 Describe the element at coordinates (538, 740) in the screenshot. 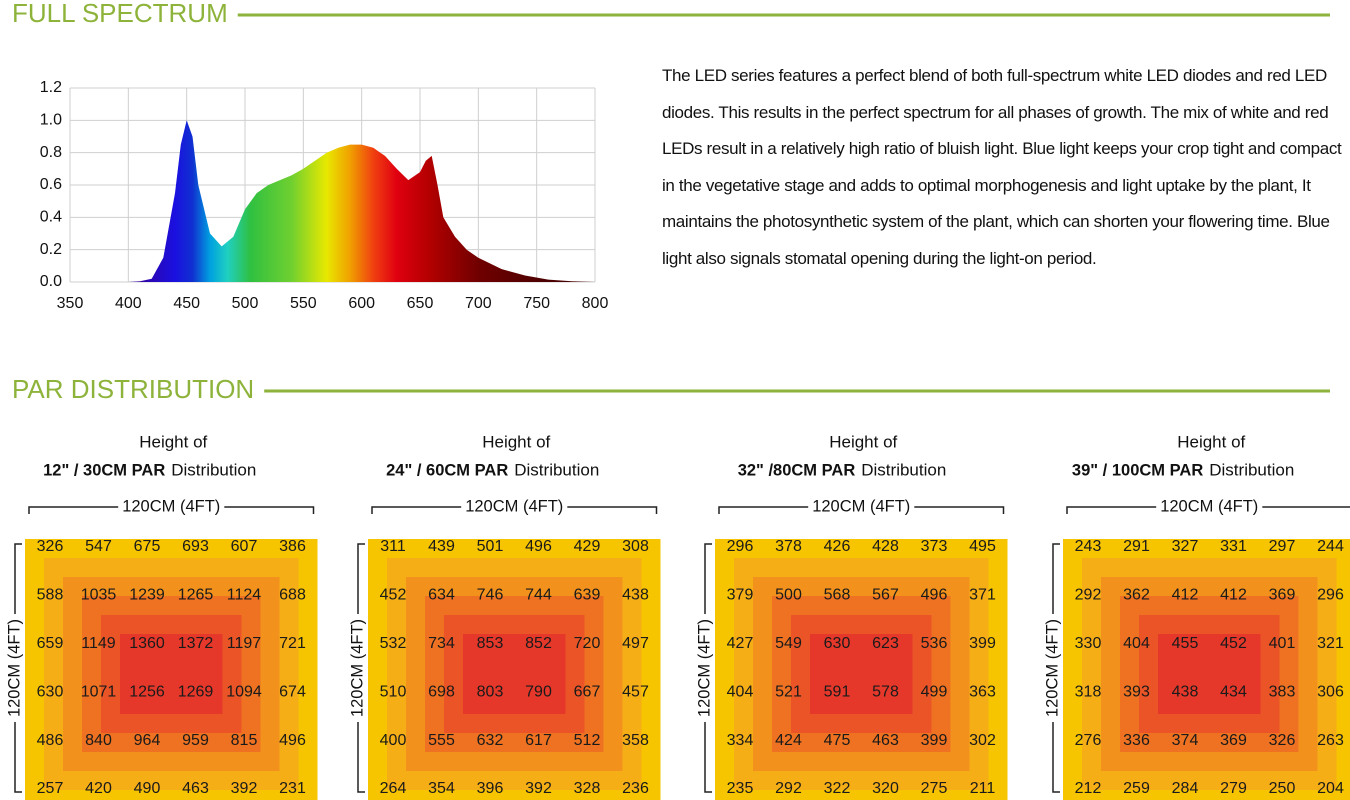

I see `par-value: 617` at that location.